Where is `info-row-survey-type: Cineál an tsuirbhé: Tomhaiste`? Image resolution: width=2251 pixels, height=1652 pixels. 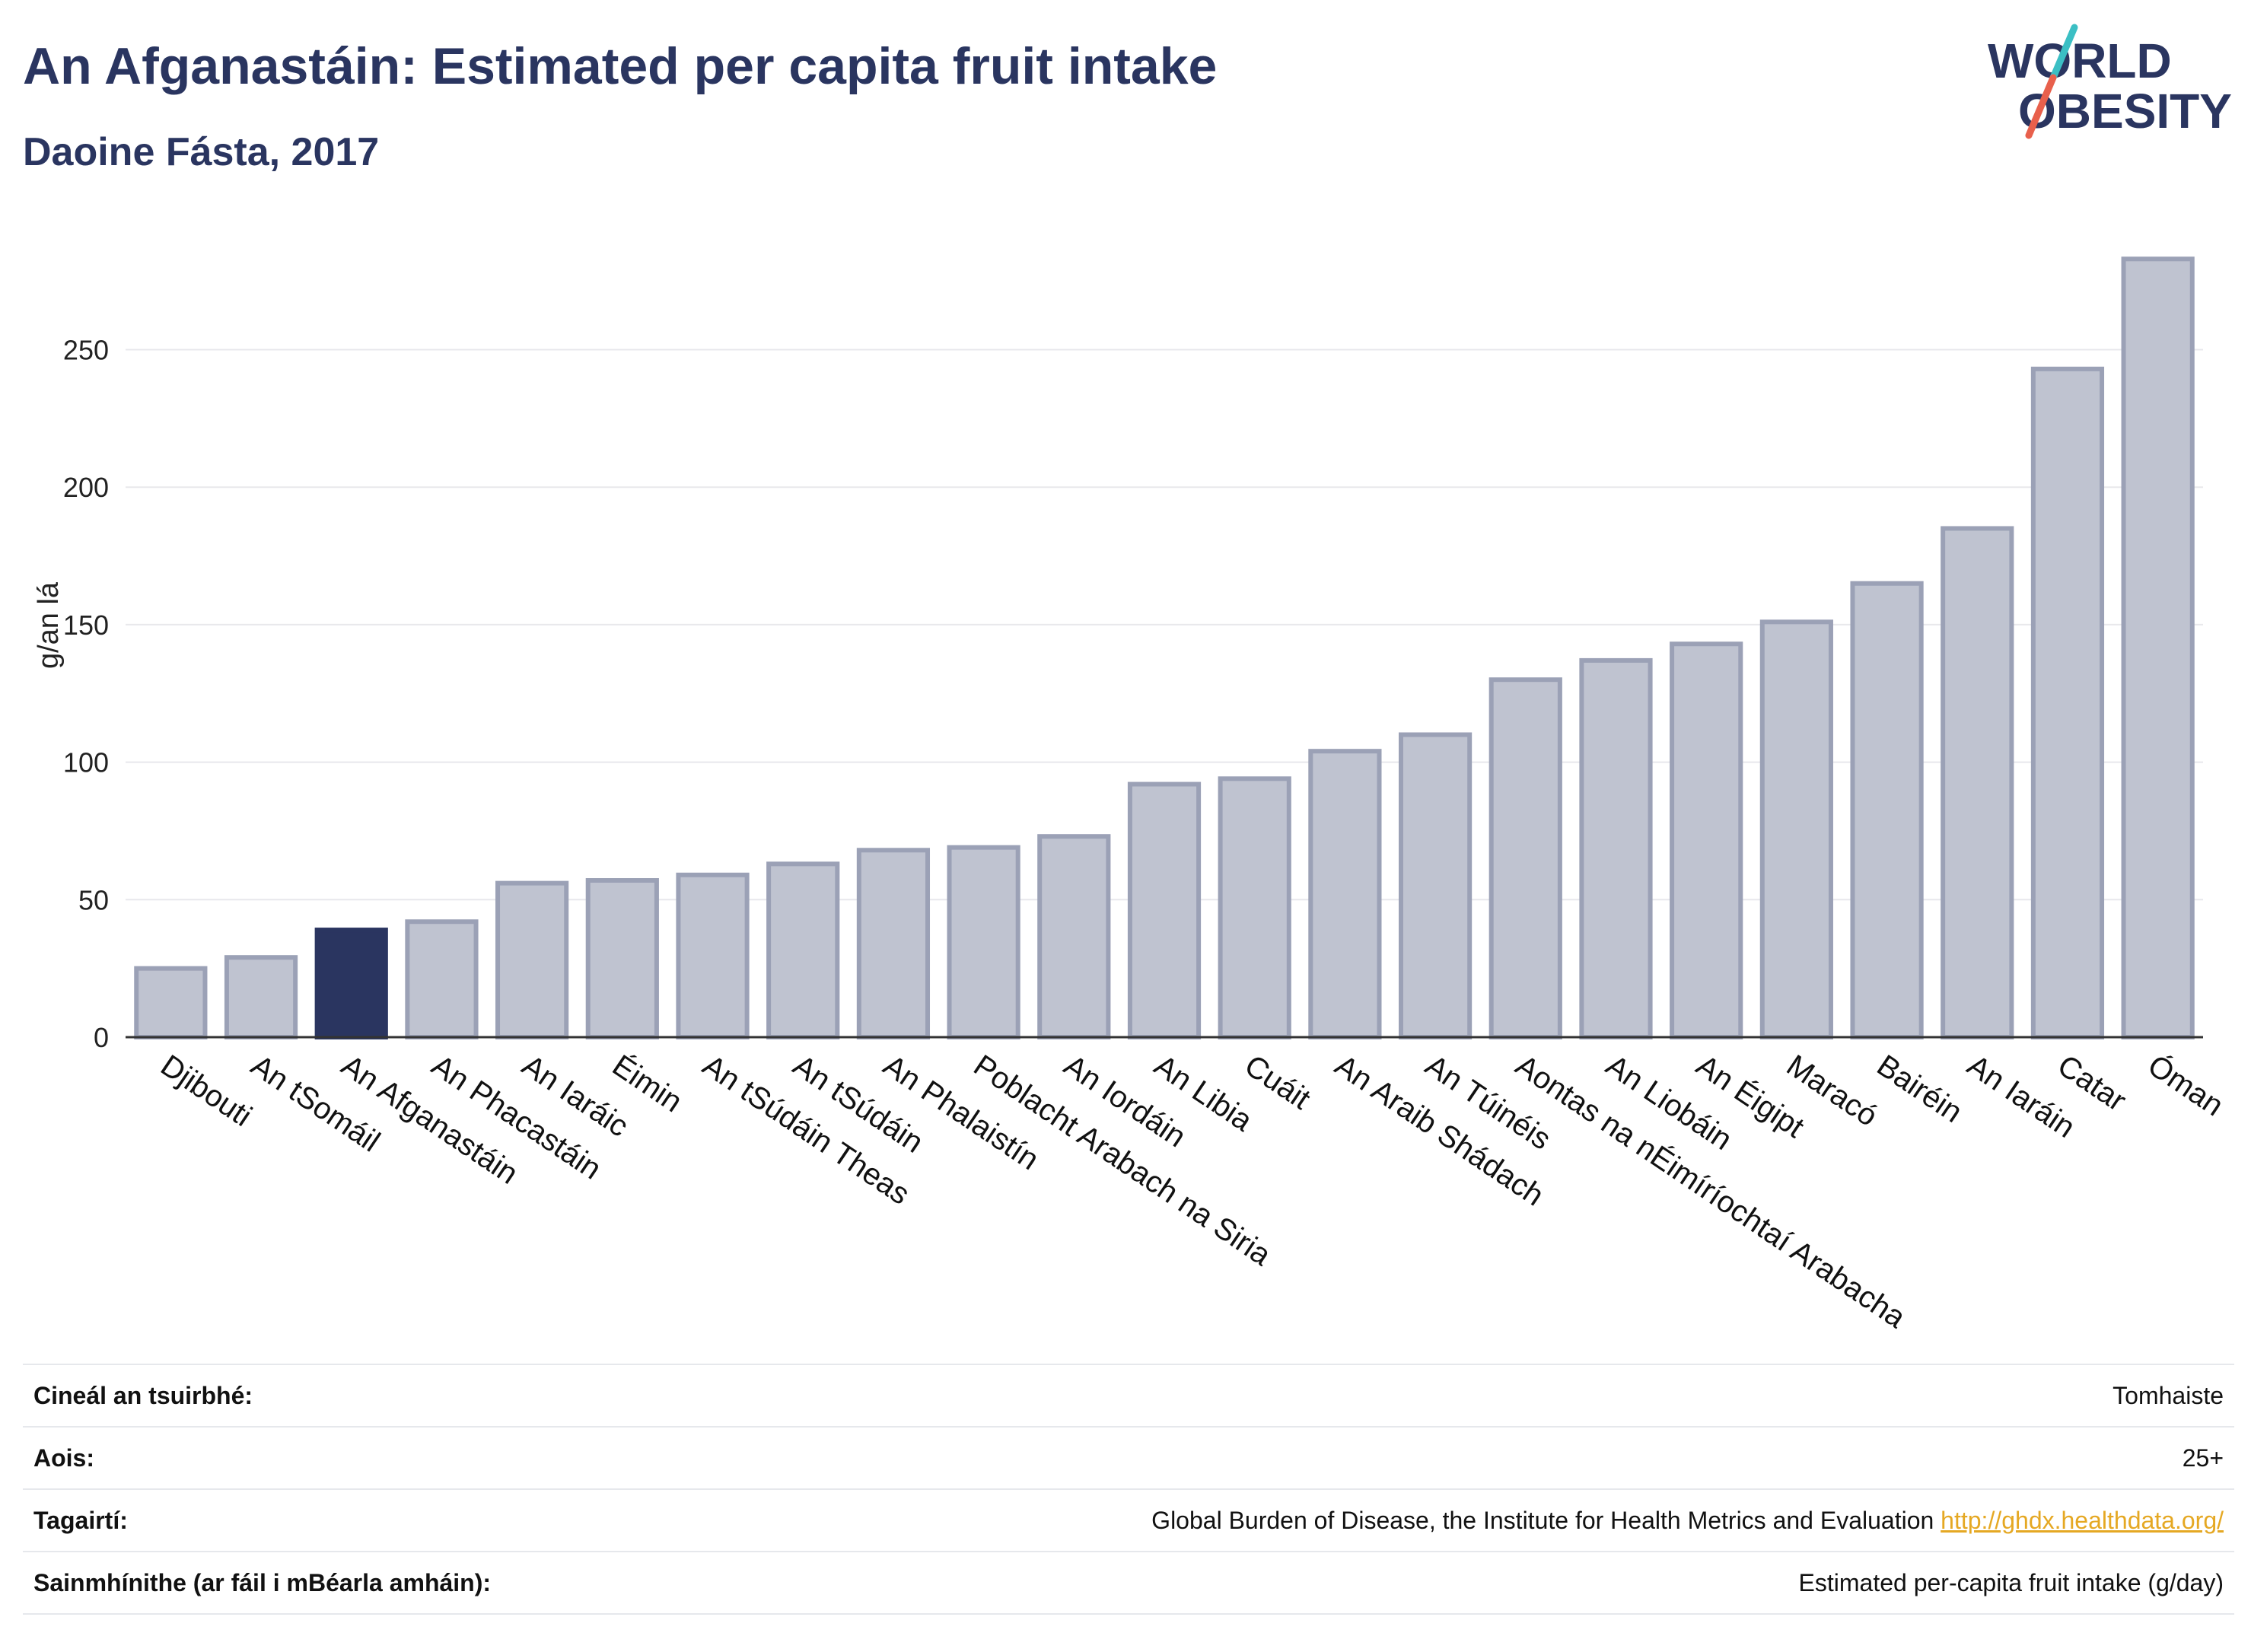 info-row-survey-type: Cineál an tsuirbhé: Tomhaiste is located at coordinates (1128, 1396).